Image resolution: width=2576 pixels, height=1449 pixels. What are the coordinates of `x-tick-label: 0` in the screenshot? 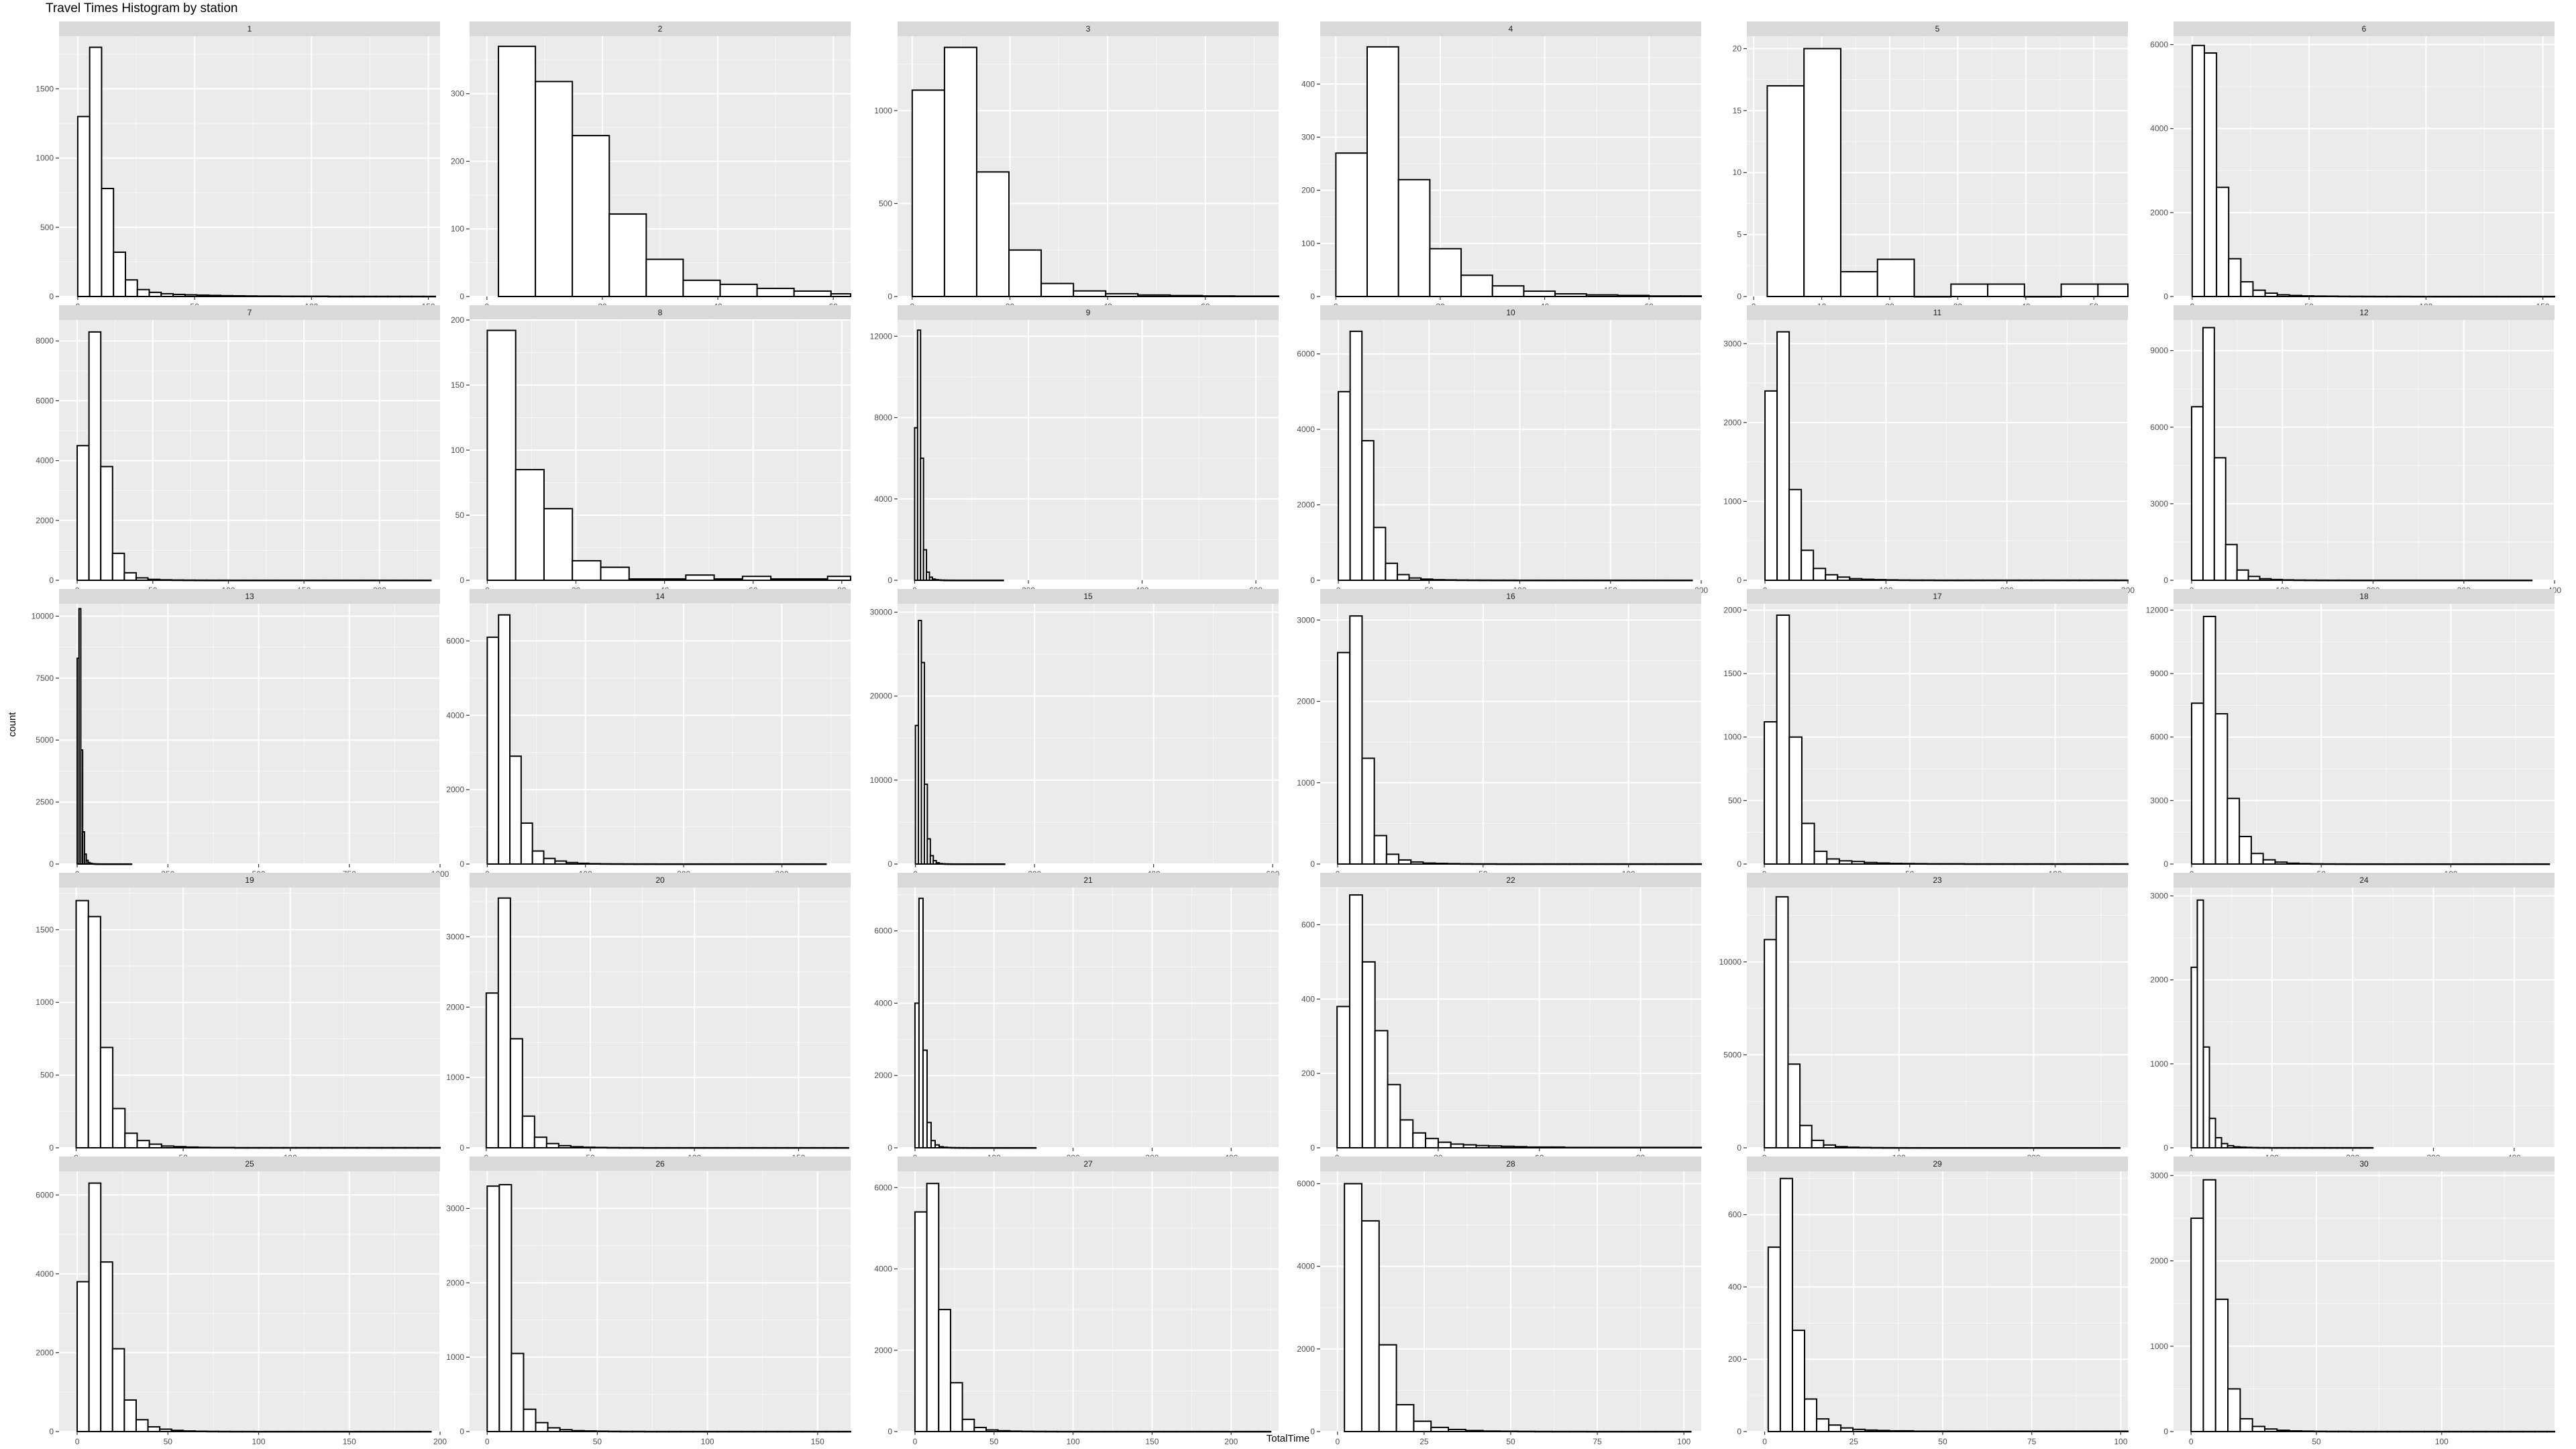 It's located at (915, 1441).